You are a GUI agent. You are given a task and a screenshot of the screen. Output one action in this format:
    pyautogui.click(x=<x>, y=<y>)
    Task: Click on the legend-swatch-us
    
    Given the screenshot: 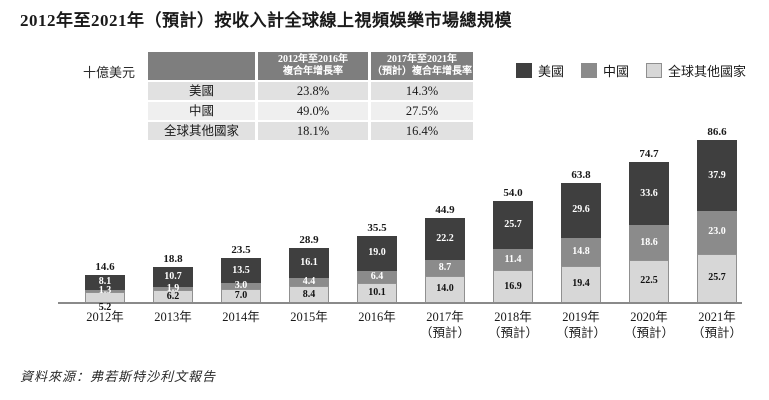 What is the action you would take?
    pyautogui.click(x=524, y=70)
    